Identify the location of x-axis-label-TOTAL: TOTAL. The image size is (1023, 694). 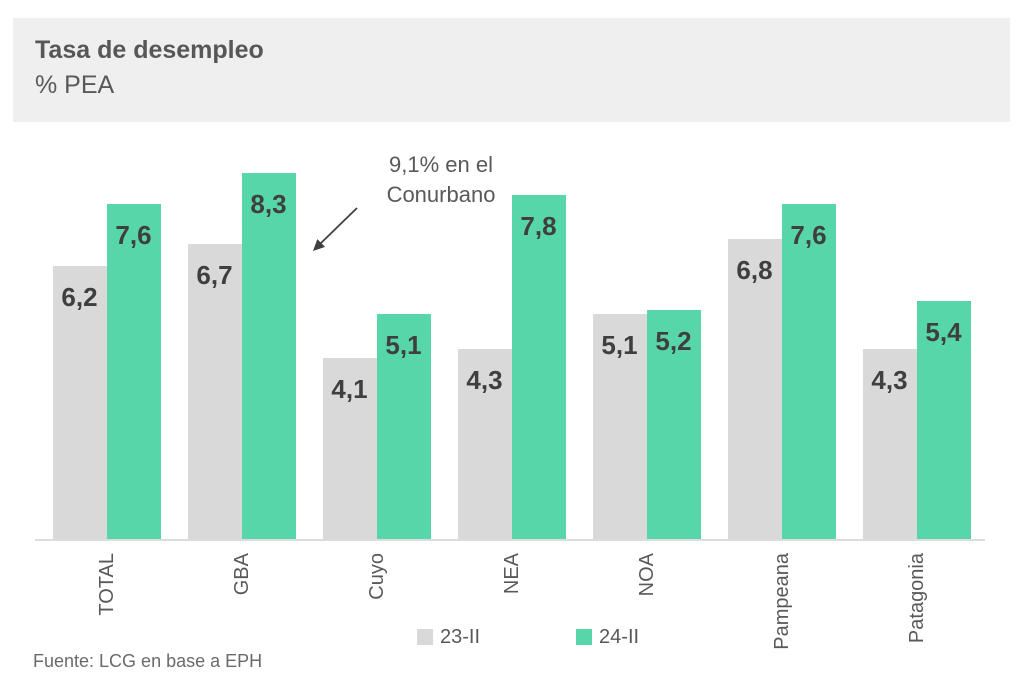
(106, 584).